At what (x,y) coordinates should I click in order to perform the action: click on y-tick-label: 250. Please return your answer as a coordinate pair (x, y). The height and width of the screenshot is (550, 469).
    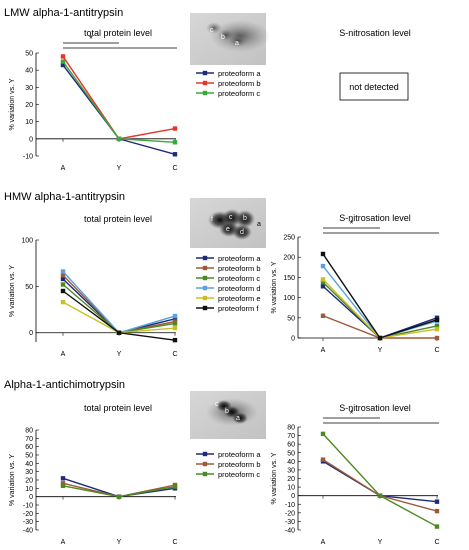
    Looking at the image, I should click on (289, 238).